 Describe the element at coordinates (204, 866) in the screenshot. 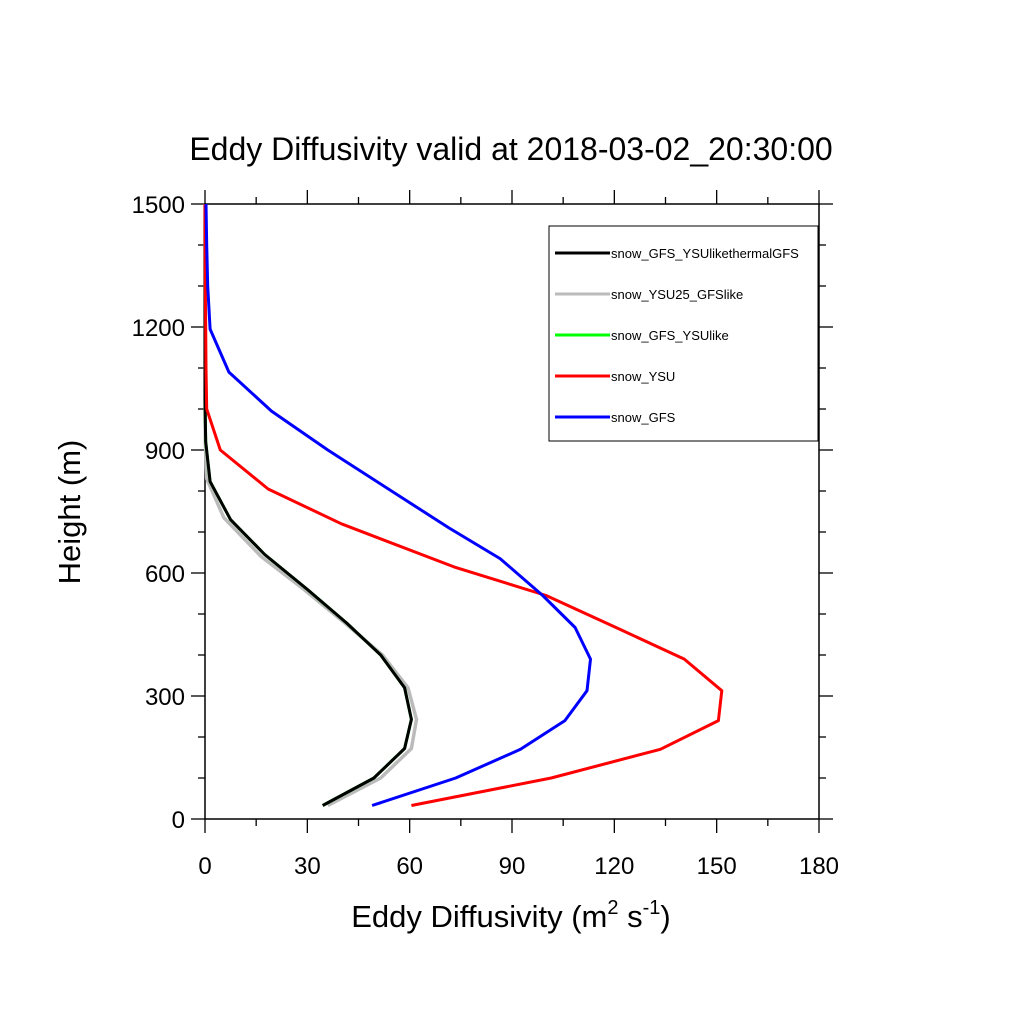

I see `x-tick-label: 0` at that location.